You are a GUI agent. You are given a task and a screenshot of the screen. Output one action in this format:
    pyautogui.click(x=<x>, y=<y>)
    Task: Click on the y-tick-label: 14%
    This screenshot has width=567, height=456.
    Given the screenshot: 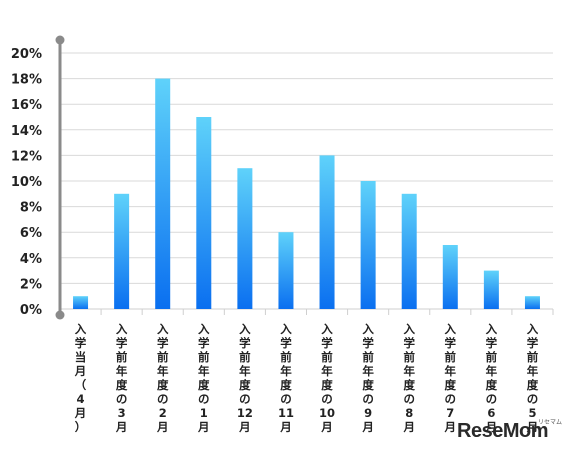 What is the action you would take?
    pyautogui.click(x=26, y=131)
    